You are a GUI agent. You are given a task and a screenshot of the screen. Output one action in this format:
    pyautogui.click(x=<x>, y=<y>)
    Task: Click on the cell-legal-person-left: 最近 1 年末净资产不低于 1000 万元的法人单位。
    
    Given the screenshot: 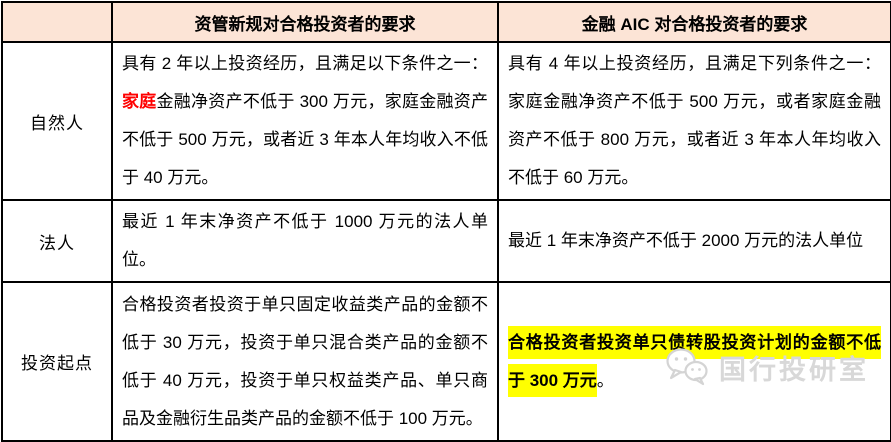 What is the action you would take?
    pyautogui.click(x=305, y=241)
    